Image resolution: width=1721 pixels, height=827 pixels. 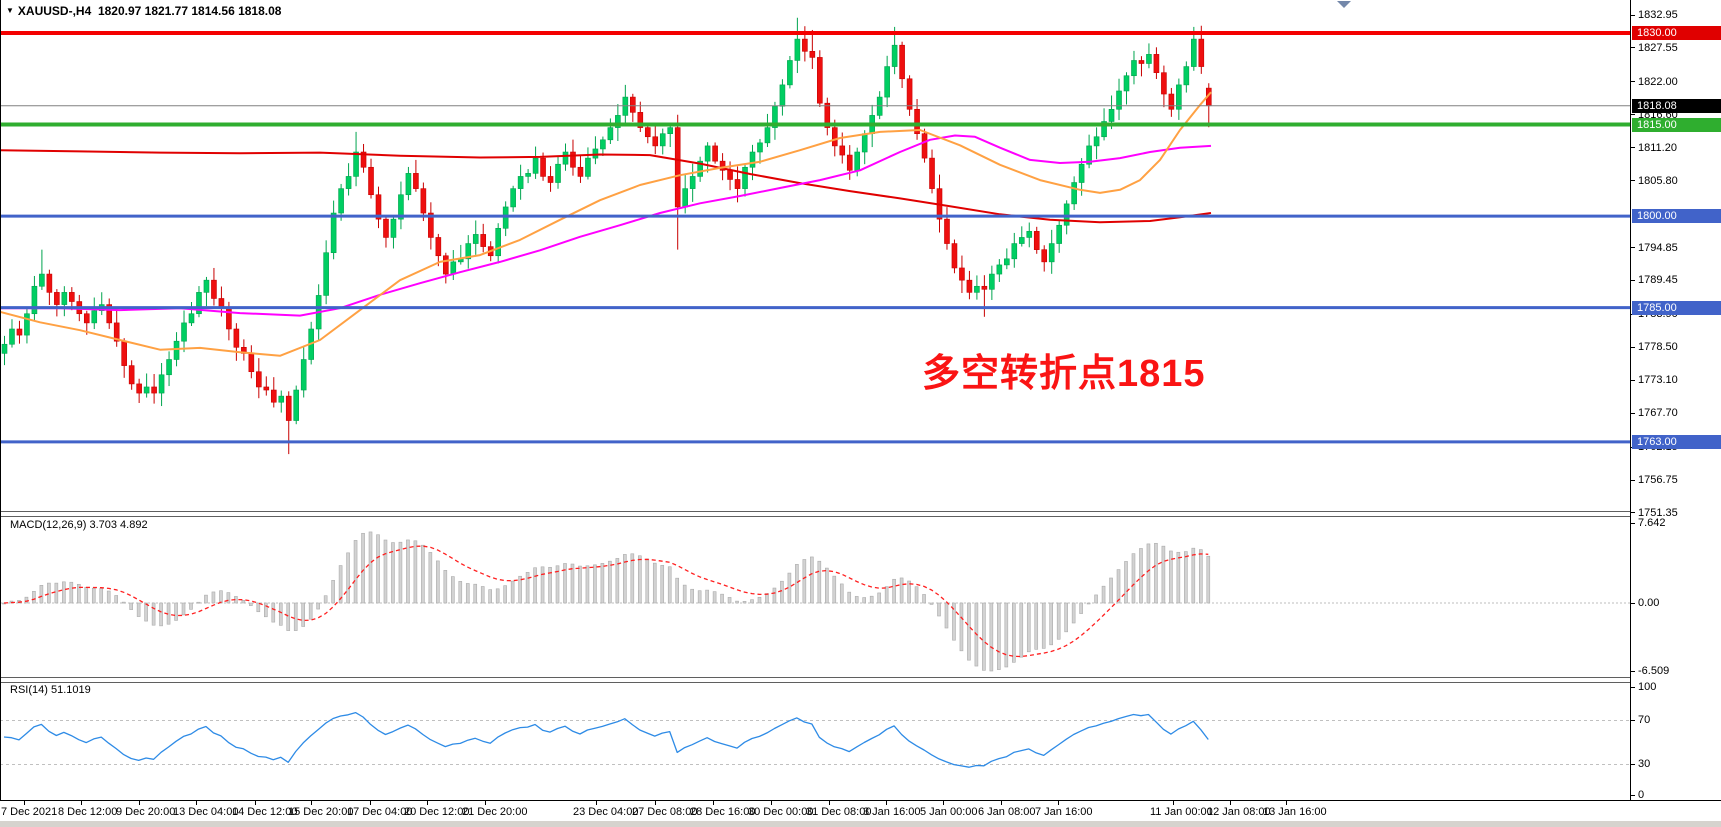 I want to click on symbol-dropdown-icon: ▼, so click(x=10, y=10).